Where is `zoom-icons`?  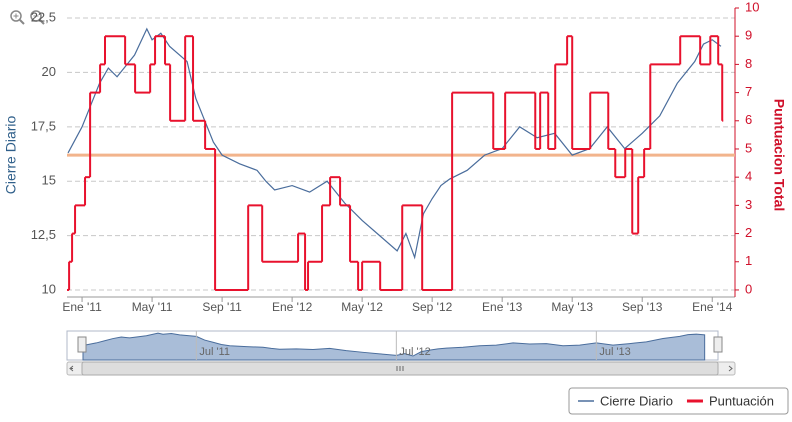
zoom-icons is located at coordinates (27, 17).